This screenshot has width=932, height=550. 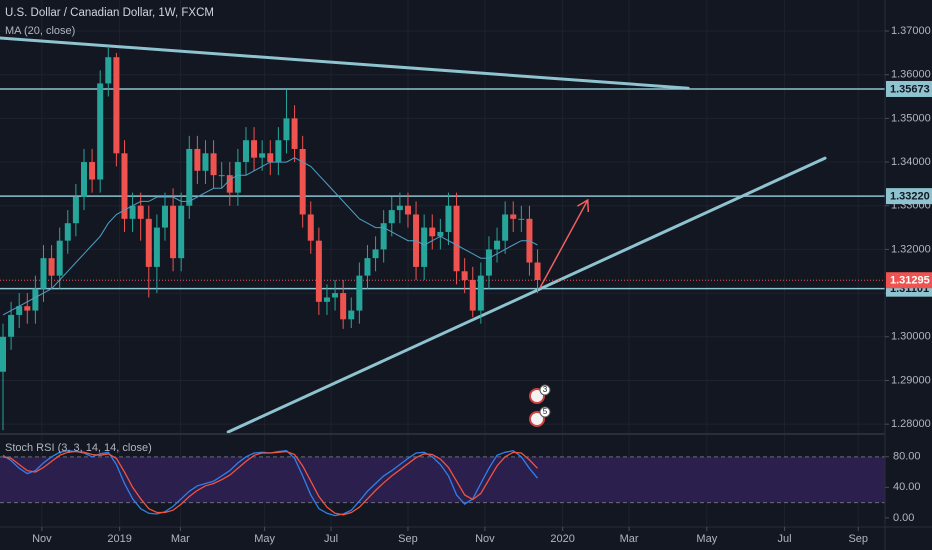 What do you see at coordinates (911, 337) in the screenshot?
I see `y-tick-label: 1.30000` at bounding box center [911, 337].